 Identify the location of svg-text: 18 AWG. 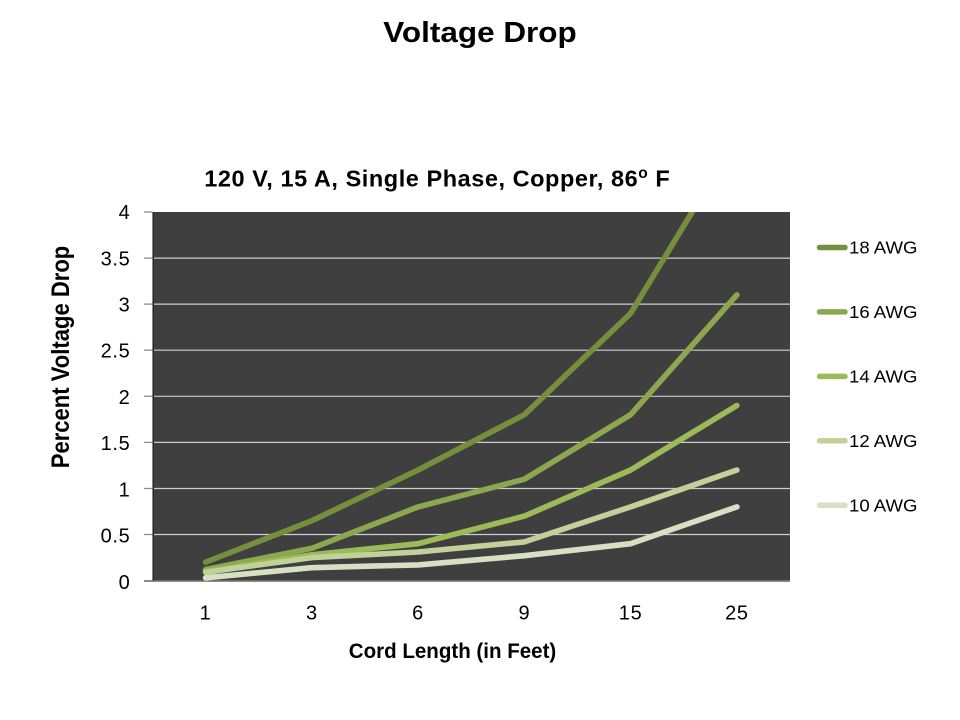
(883, 248).